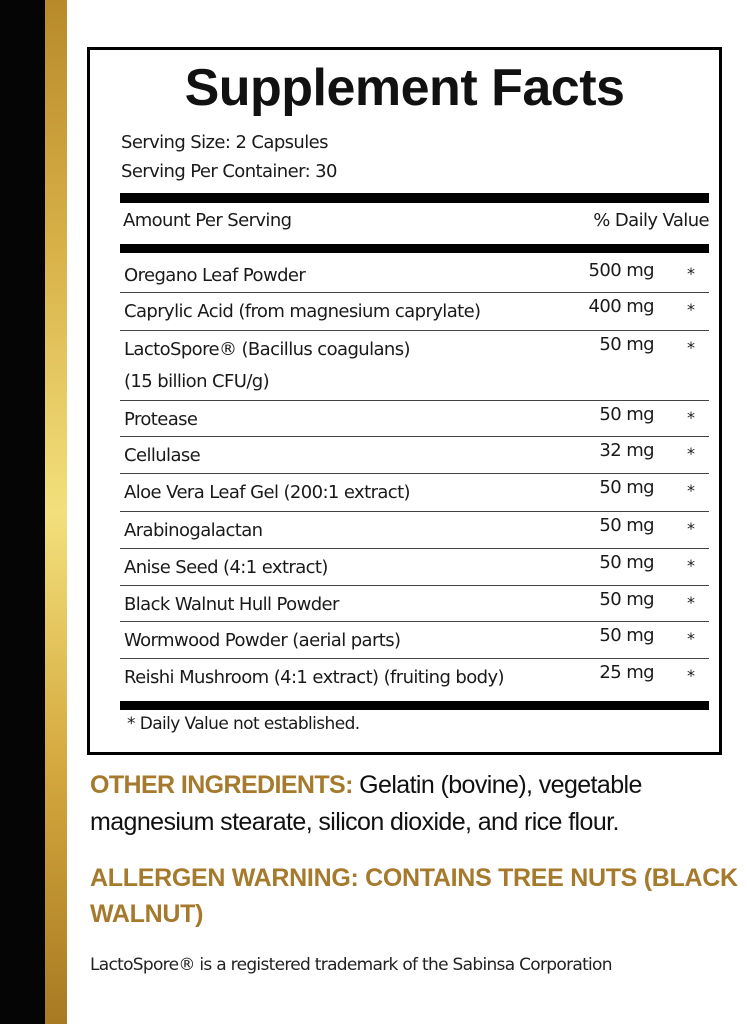 Image resolution: width=750 pixels, height=1024 pixels. What do you see at coordinates (621, 306) in the screenshot?
I see `ingredient-amount: 400 mg` at bounding box center [621, 306].